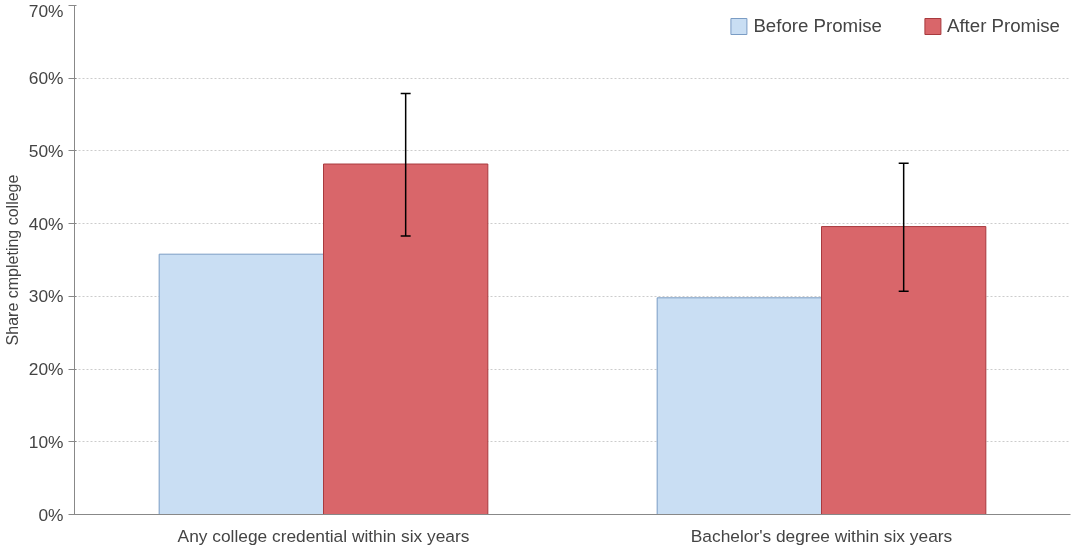 The width and height of the screenshot is (1081, 554). What do you see at coordinates (46, 223) in the screenshot?
I see `y-tick-label: 40%` at bounding box center [46, 223].